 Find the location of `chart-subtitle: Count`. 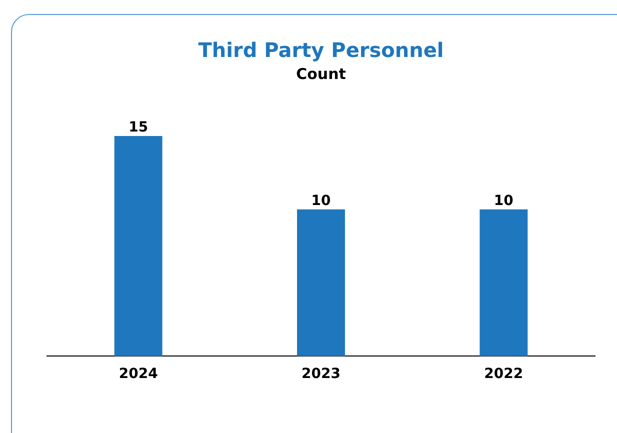

chart-subtitle: Count is located at coordinates (321, 73).